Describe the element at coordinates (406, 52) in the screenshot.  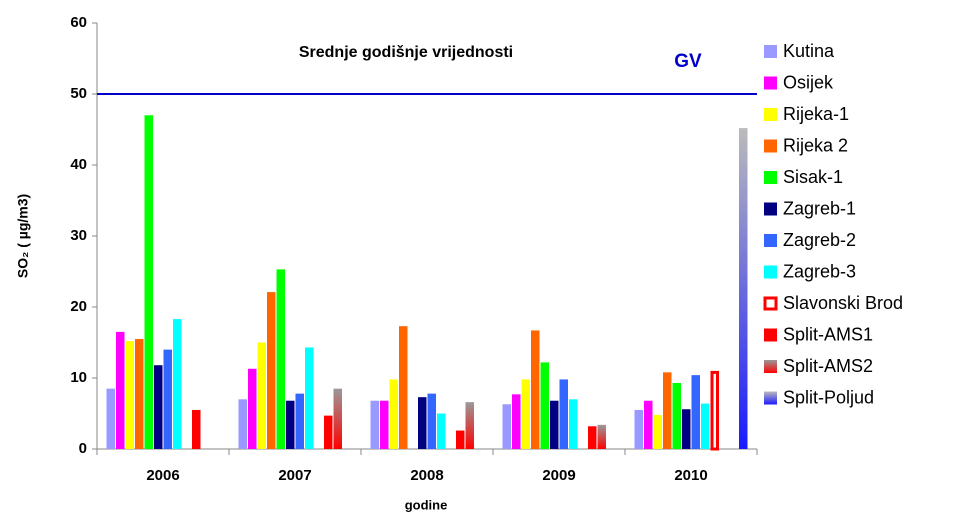
I see `chart-title: Srednje godišnje vrijednosti` at that location.